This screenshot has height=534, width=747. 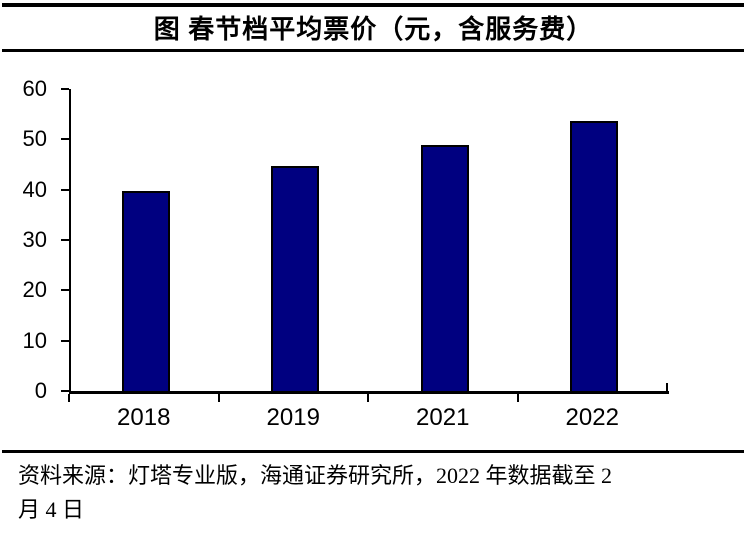 I want to click on y-tick-label: 40, so click(x=34, y=189).